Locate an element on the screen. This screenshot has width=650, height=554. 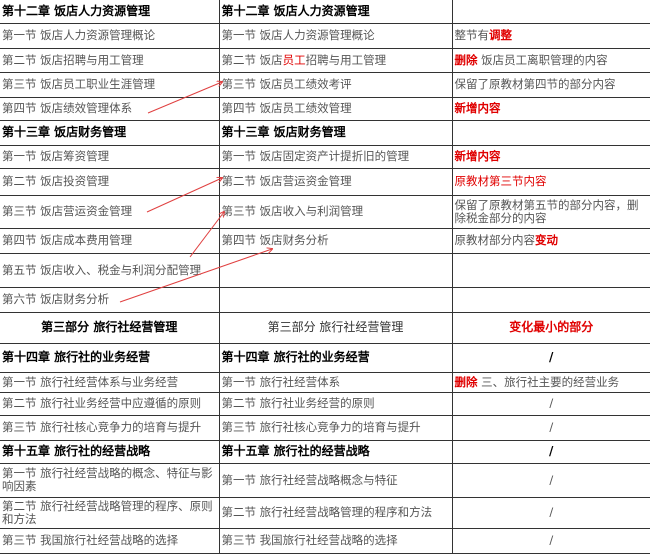
change-note-cell: 新增内容 is located at coordinates (550, 109).